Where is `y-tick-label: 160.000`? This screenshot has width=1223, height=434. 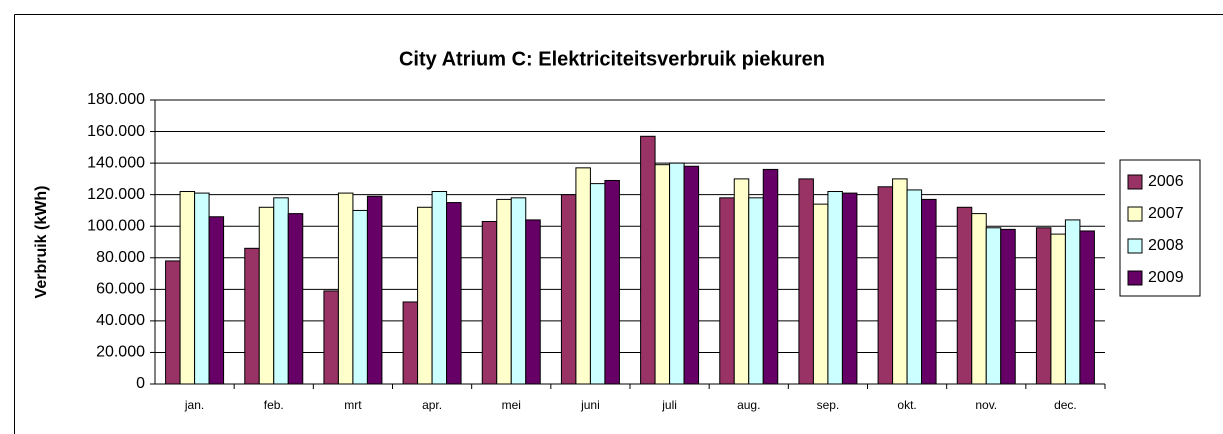
y-tick-label: 160.000 is located at coordinates (116, 131).